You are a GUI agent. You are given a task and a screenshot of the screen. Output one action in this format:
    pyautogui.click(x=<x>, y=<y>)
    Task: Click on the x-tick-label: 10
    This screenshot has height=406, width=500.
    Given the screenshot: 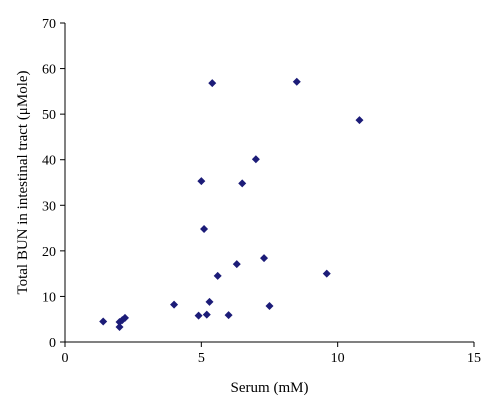 What is the action you would take?
    pyautogui.click(x=338, y=358)
    